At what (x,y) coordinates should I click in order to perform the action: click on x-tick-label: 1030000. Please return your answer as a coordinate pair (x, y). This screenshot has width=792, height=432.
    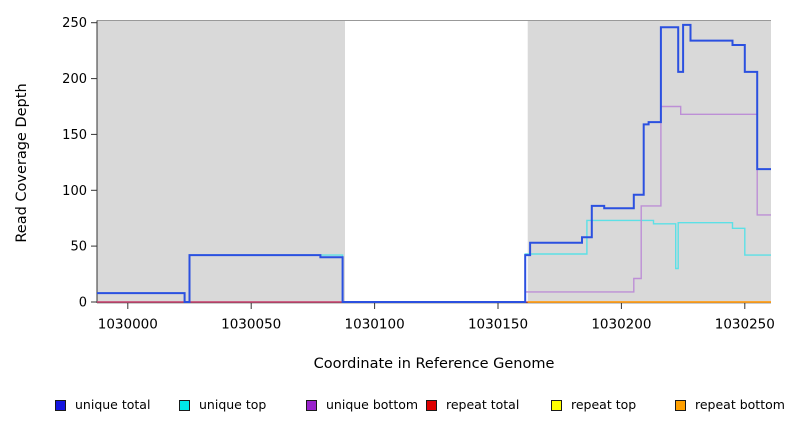
    Looking at the image, I should click on (128, 325).